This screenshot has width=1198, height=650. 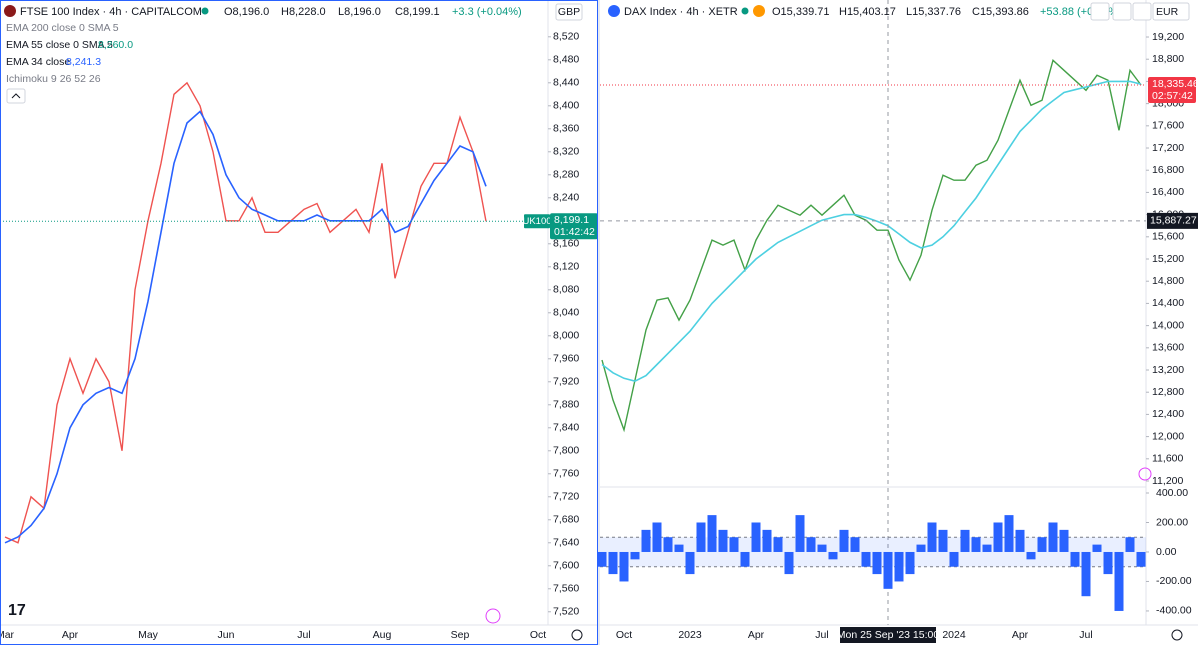 I want to click on currency: GBP, so click(x=569, y=12).